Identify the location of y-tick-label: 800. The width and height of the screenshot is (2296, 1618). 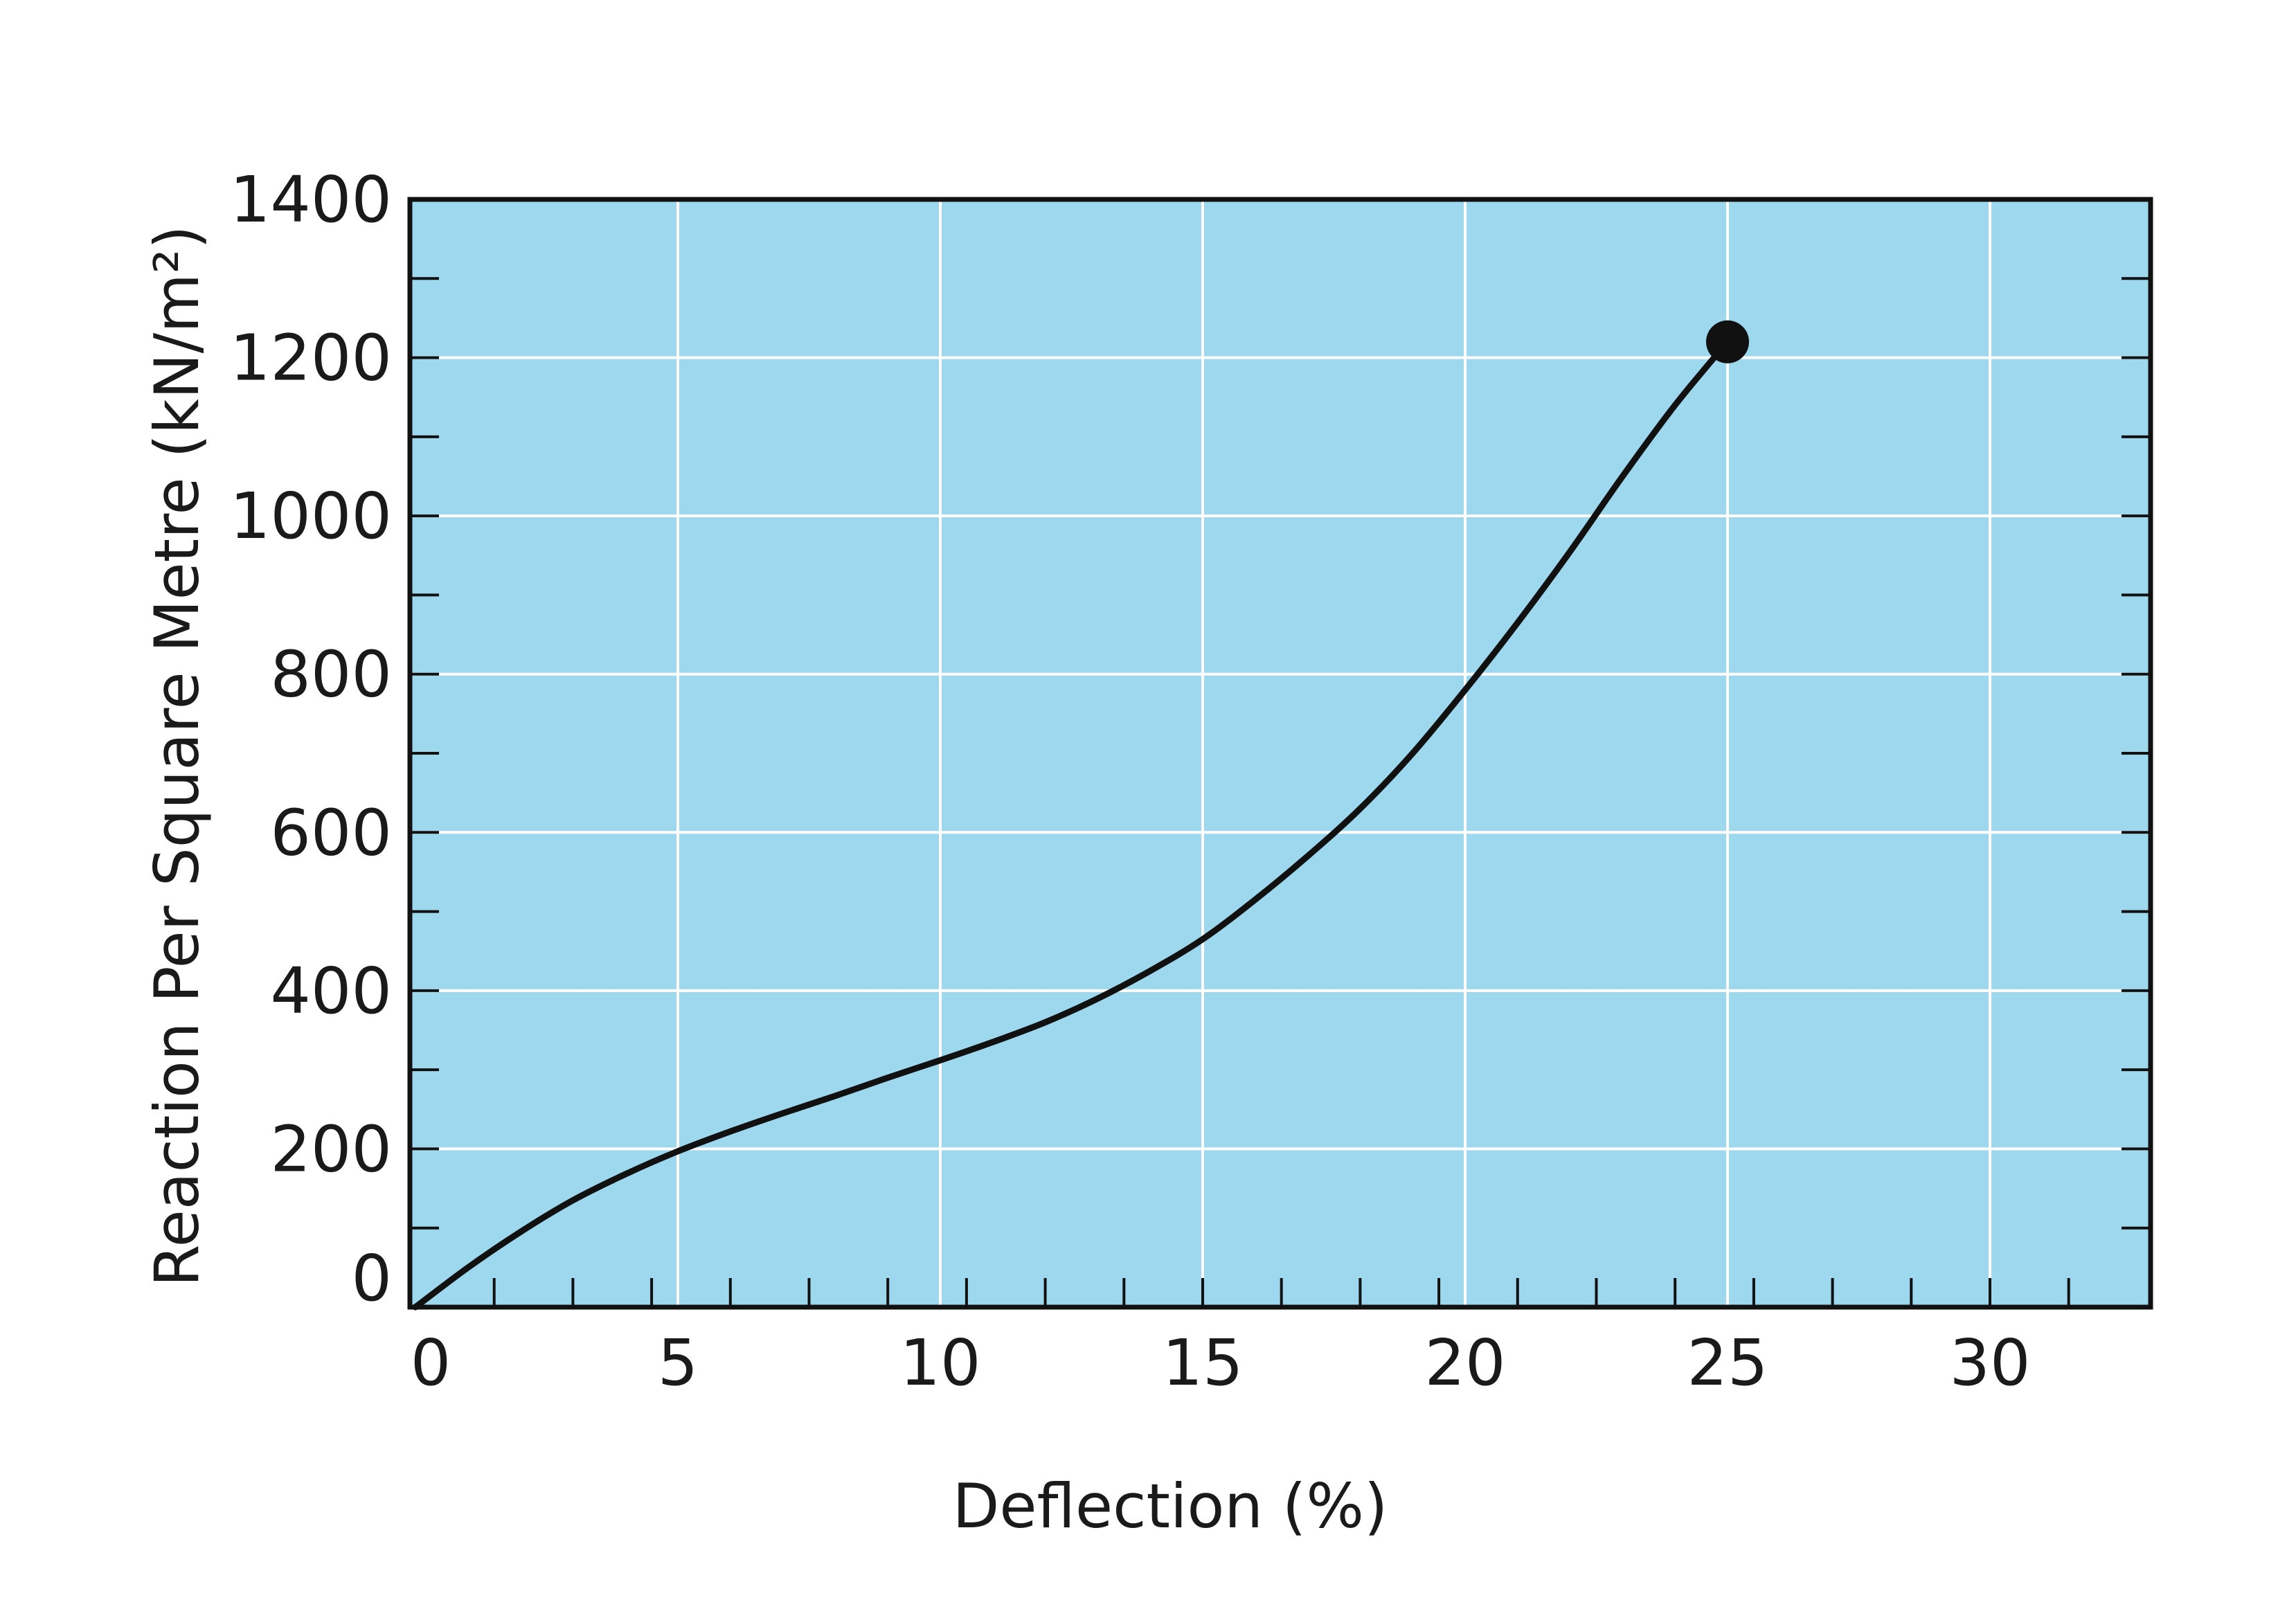
(331, 675).